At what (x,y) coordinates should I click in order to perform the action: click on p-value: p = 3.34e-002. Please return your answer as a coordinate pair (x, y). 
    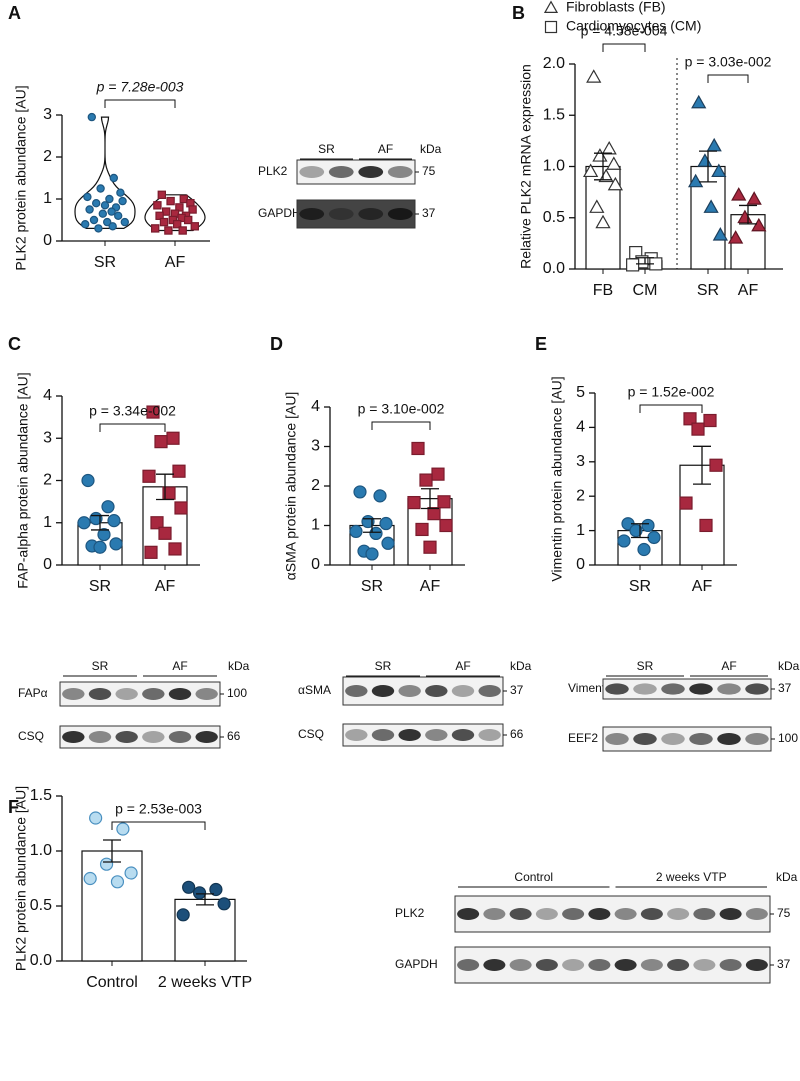
    Looking at the image, I should click on (132, 411).